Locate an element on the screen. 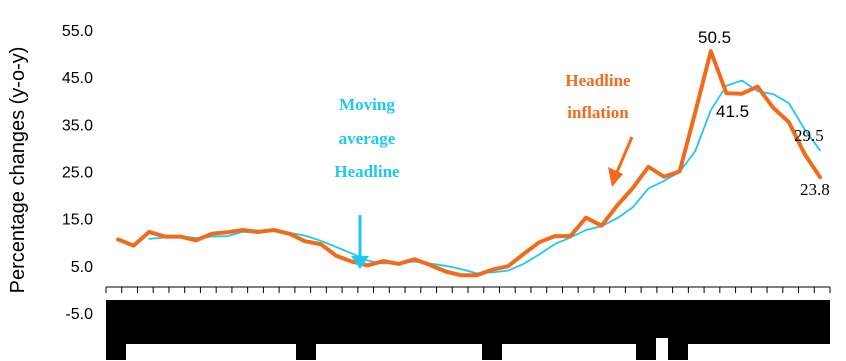 The width and height of the screenshot is (846, 361). headline-annotation: Headline inflation is located at coordinates (599, 129).